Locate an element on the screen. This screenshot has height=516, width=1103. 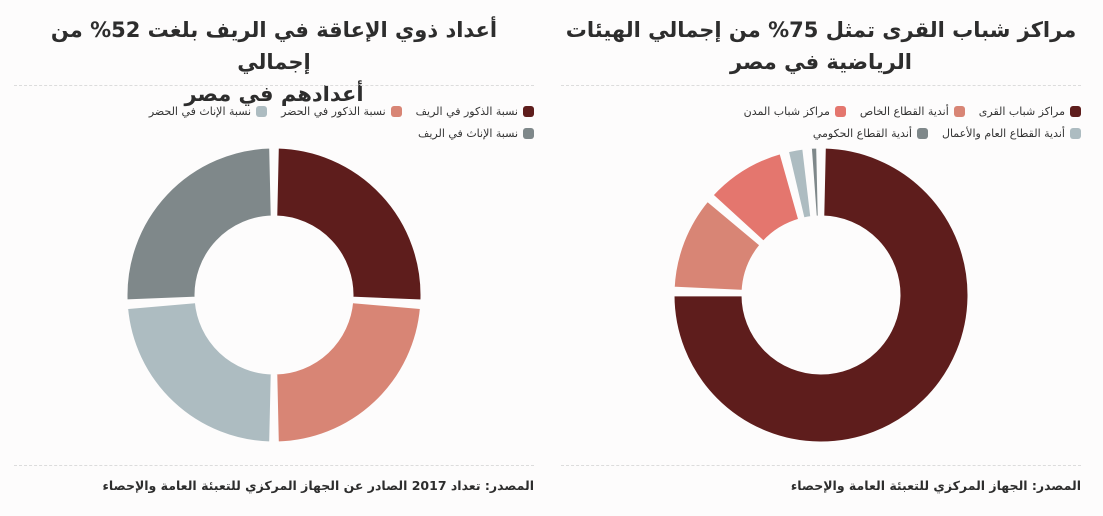
legend-label: نسبة الإناث في الريف is located at coordinates (467, 133).